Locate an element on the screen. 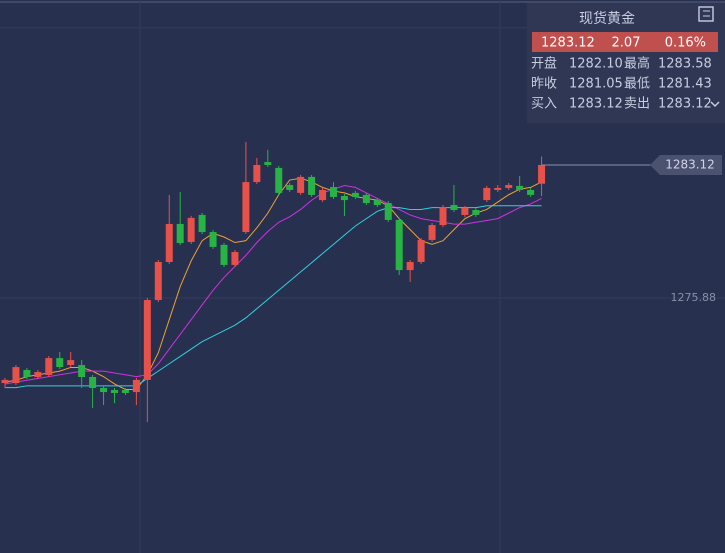  quote-bar is located at coordinates (625, 42).